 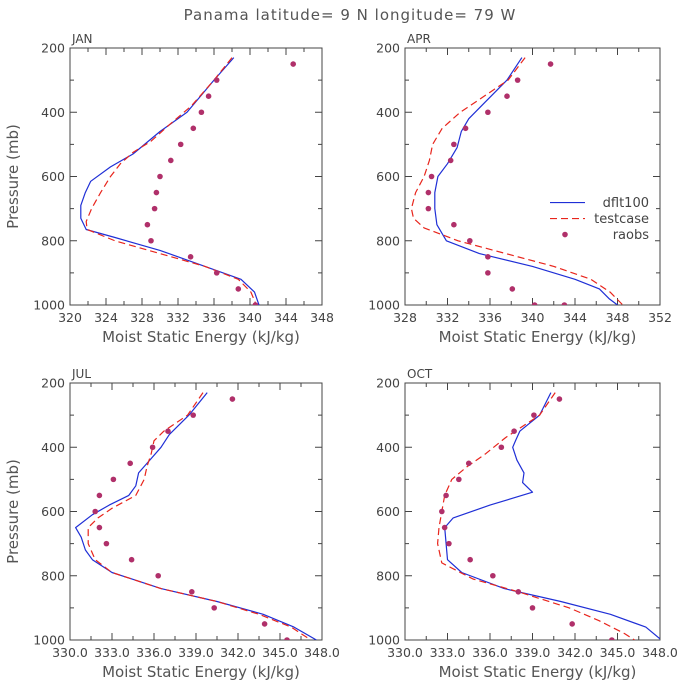 What do you see at coordinates (565, 234) in the screenshot?
I see `legend-marker-raobs` at bounding box center [565, 234].